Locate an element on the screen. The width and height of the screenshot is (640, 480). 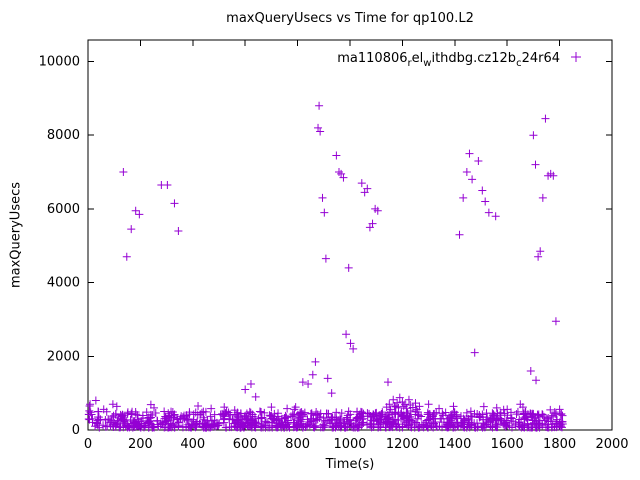
tick-label: 1200 is located at coordinates (402, 444).